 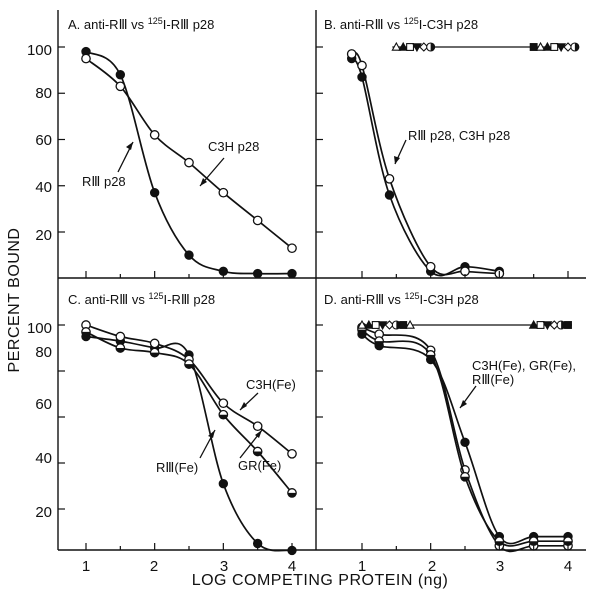 What do you see at coordinates (401, 299) in the screenshot?
I see `panel-d-title: D. anti-RⅢ vs 125I-C3H p28` at bounding box center [401, 299].